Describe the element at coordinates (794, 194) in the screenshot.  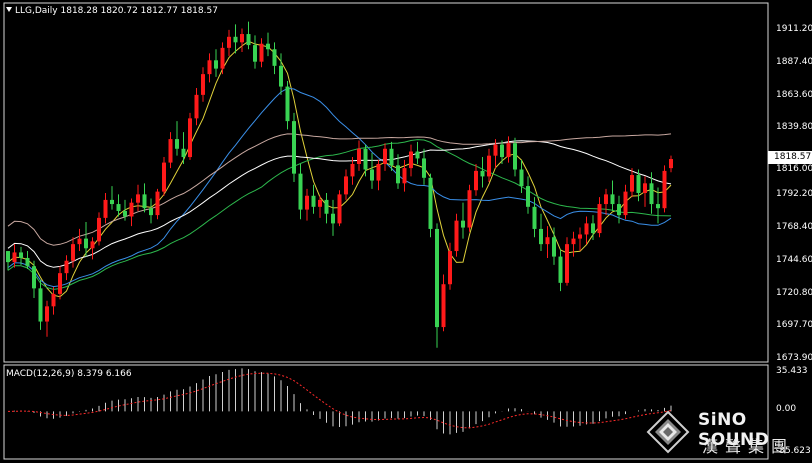
I see `price-tick: 1792.20` at that location.